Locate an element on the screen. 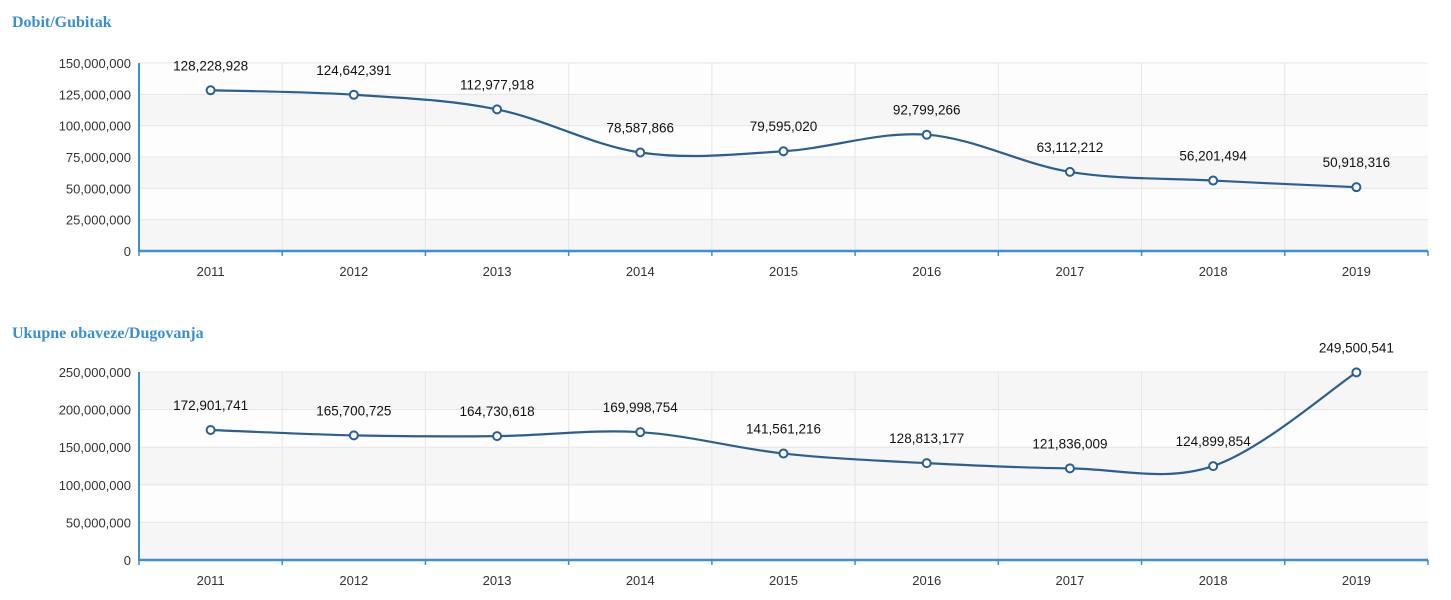 This screenshot has height=600, width=1451. data-label: 79,595,020 is located at coordinates (784, 126).